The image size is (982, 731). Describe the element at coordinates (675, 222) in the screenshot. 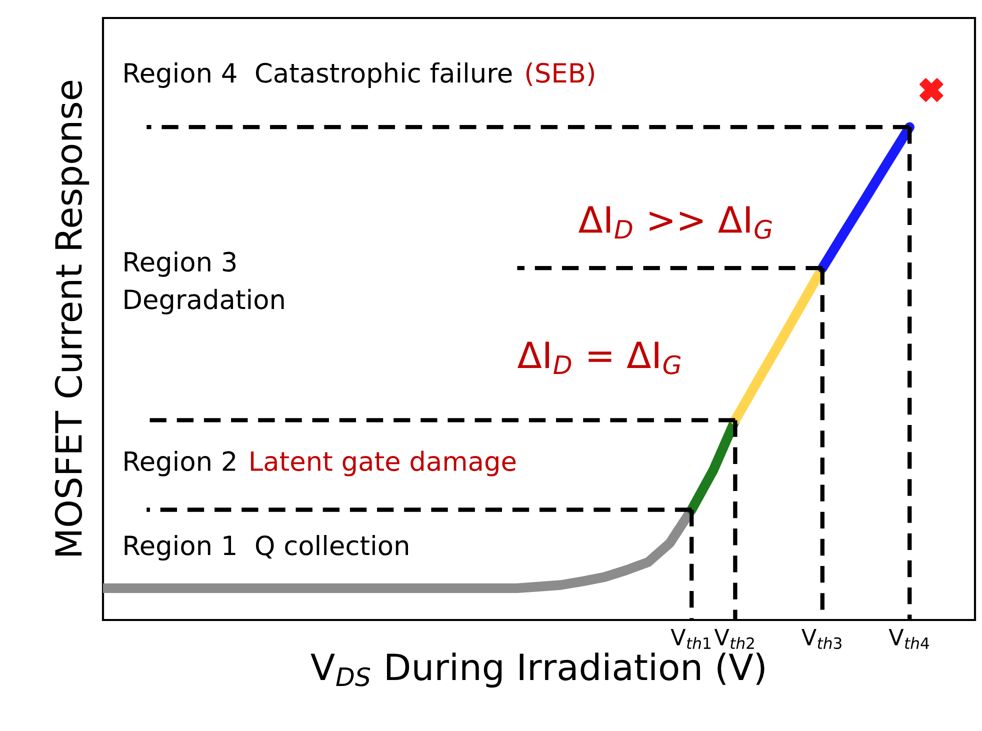

I see `annotation: ΔI$_{D}$ >> ΔI$_{G}$` at that location.